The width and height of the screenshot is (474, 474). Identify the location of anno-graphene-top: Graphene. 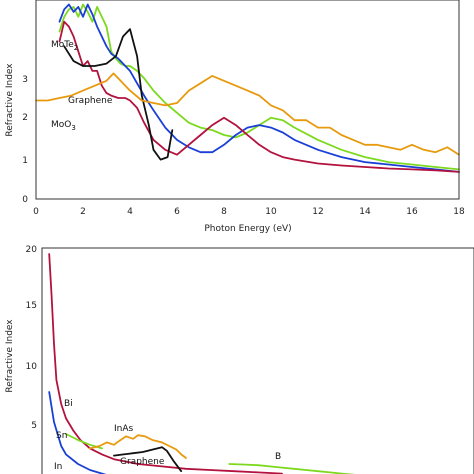
(90, 101).